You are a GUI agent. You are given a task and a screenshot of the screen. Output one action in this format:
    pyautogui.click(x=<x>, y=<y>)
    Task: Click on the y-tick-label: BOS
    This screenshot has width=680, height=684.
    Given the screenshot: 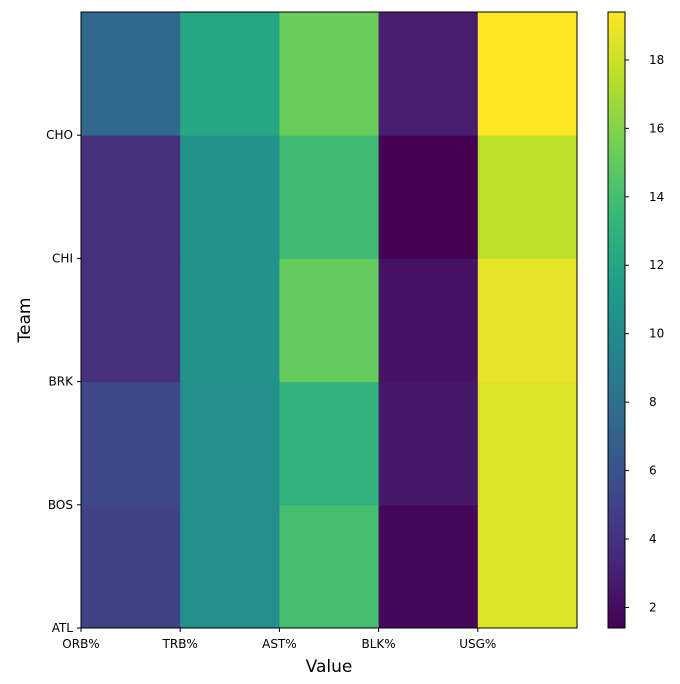 What is the action you would take?
    pyautogui.click(x=60, y=505)
    